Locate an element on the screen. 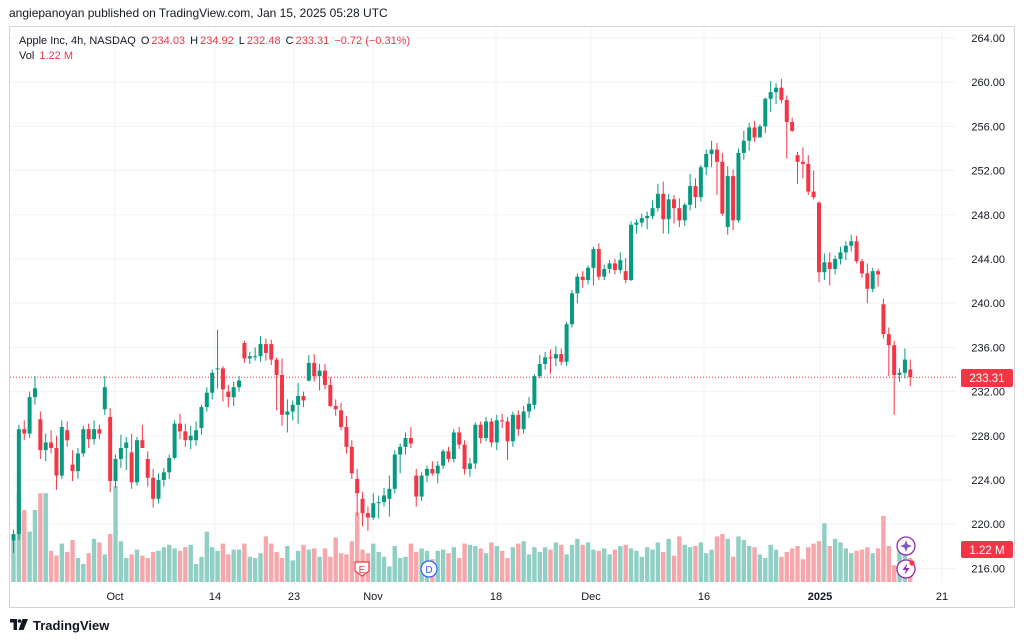 Image resolution: width=1024 pixels, height=641 pixels. brand-text: TradingView is located at coordinates (71, 625).